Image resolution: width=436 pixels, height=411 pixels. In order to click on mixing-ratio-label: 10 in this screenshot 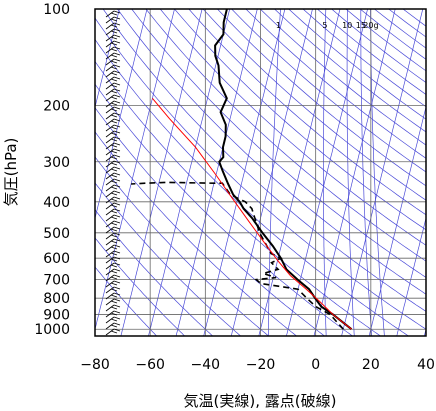, I will do `click(347, 25)`.